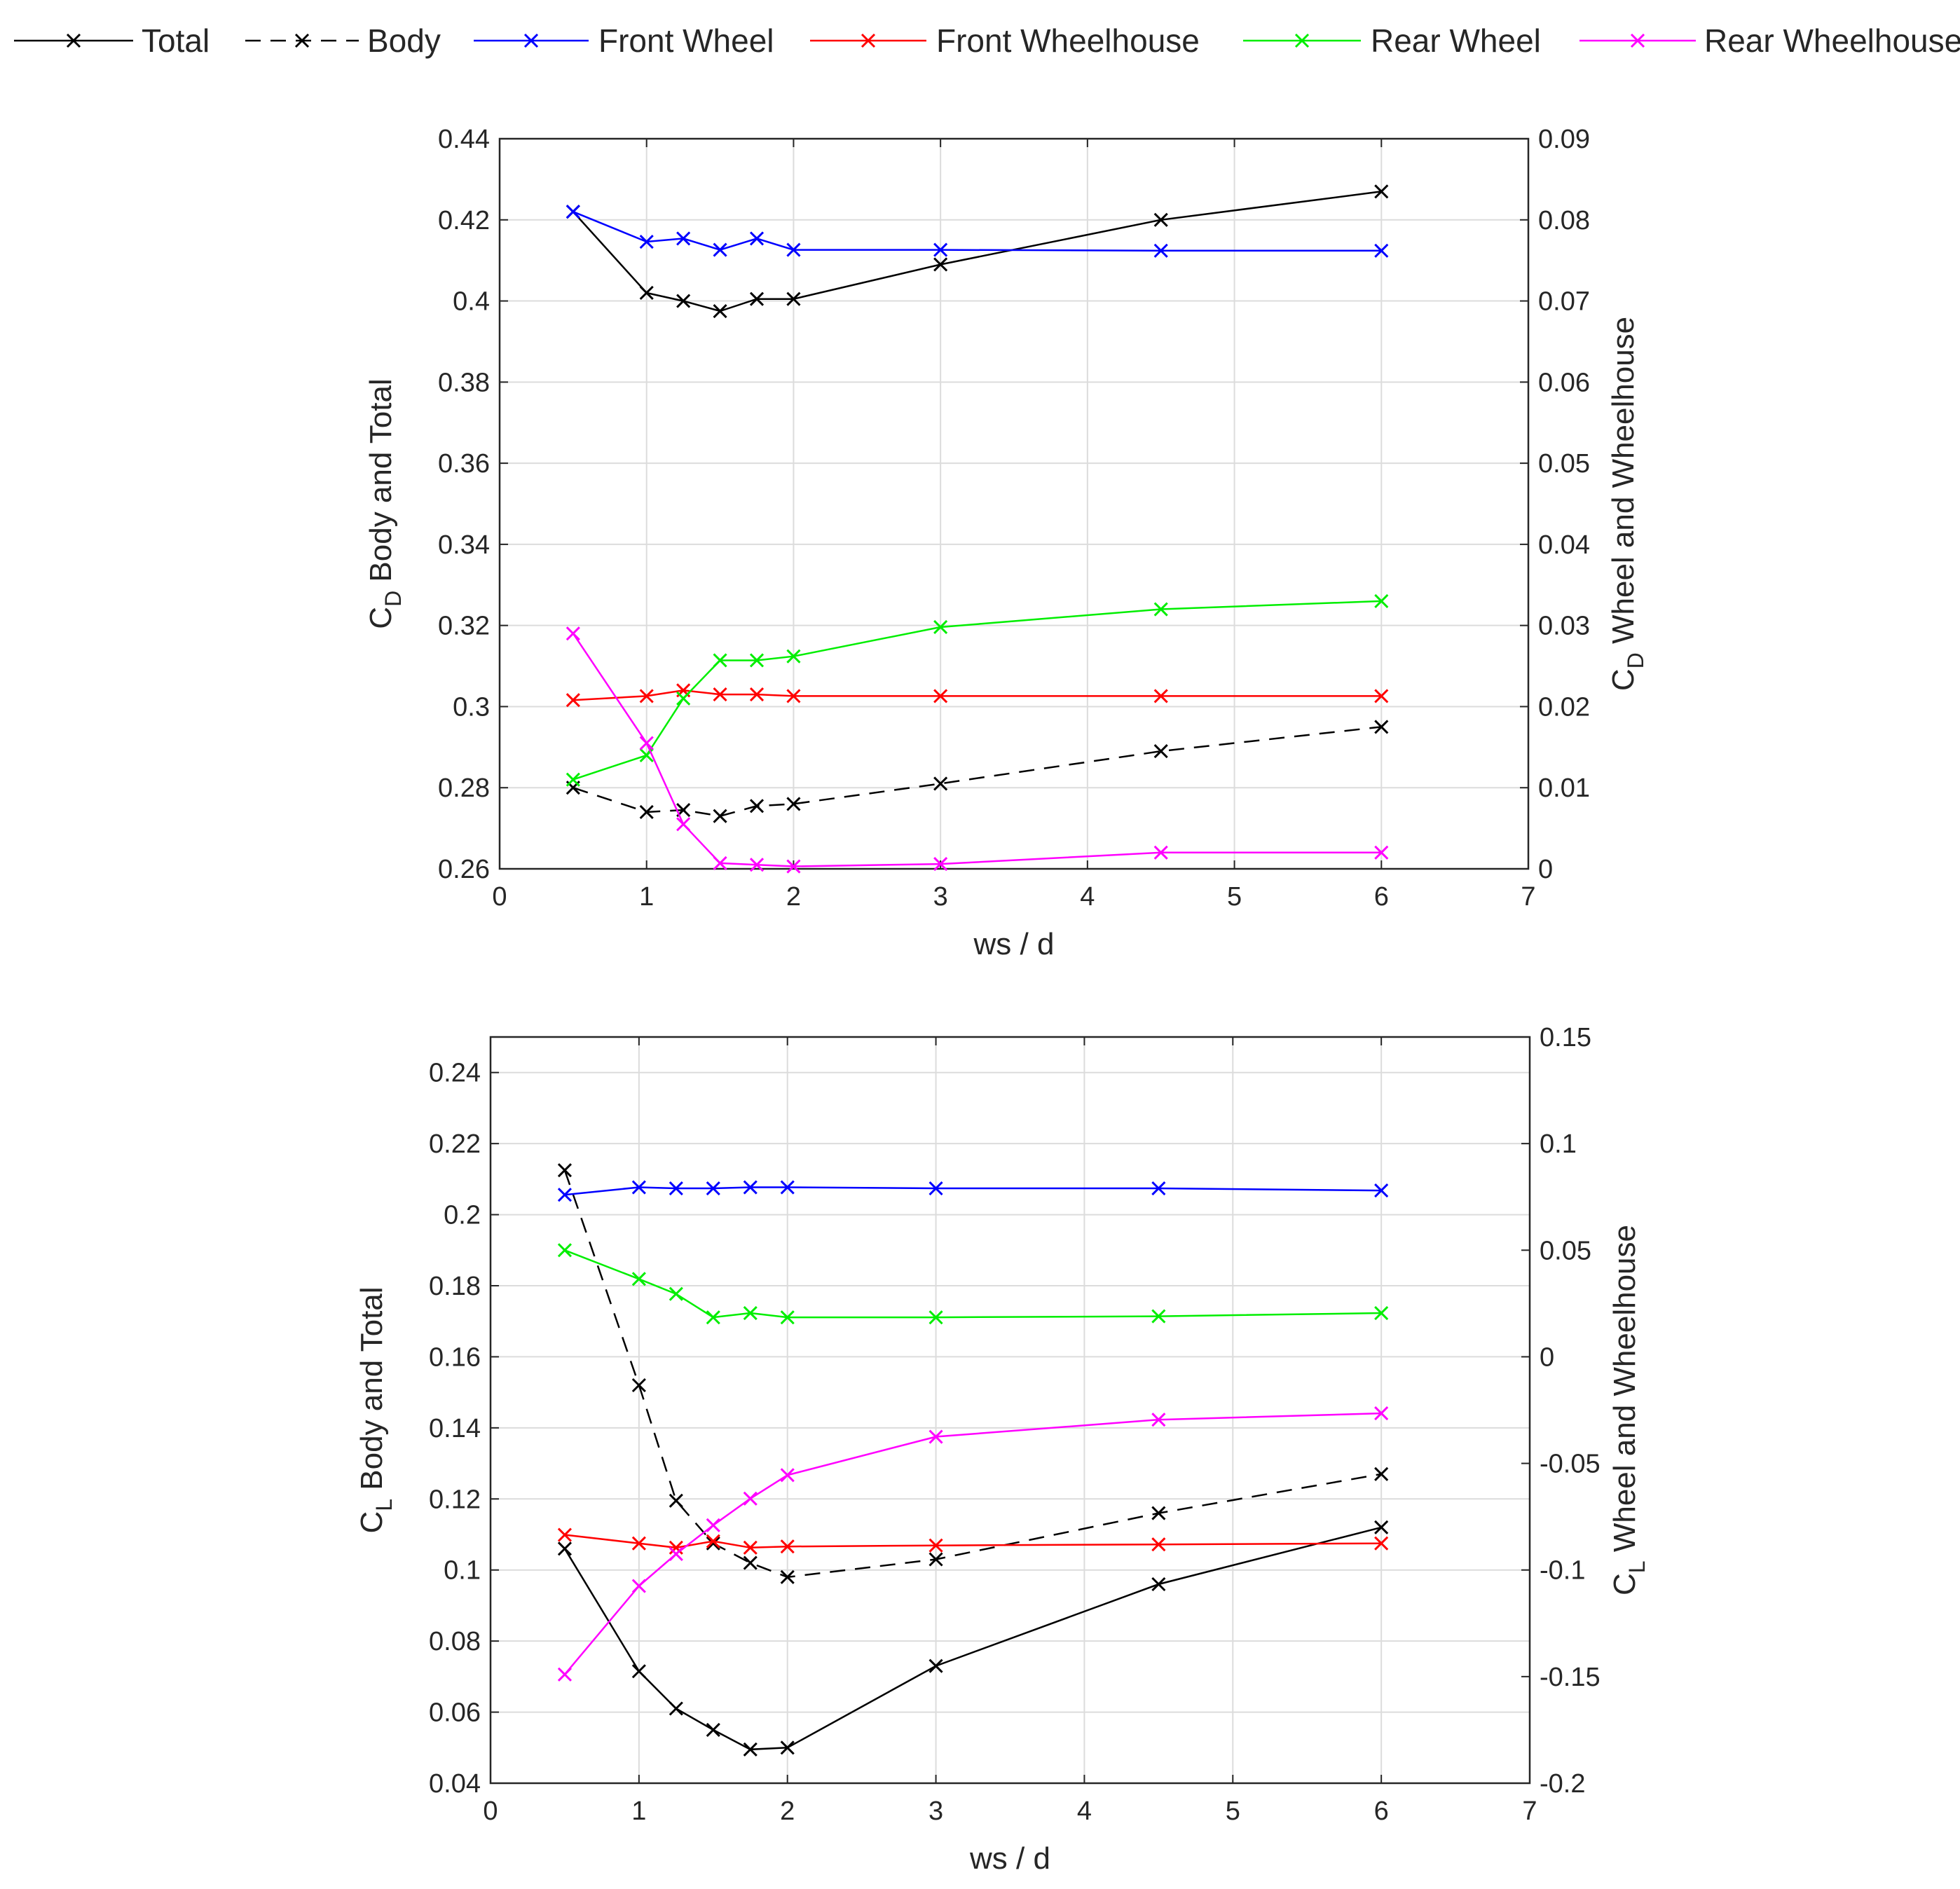 The height and width of the screenshot is (1889, 1960). Describe the element at coordinates (381, 485) in the screenshot. I see `y-left-label-text: Body and Total` at that location.